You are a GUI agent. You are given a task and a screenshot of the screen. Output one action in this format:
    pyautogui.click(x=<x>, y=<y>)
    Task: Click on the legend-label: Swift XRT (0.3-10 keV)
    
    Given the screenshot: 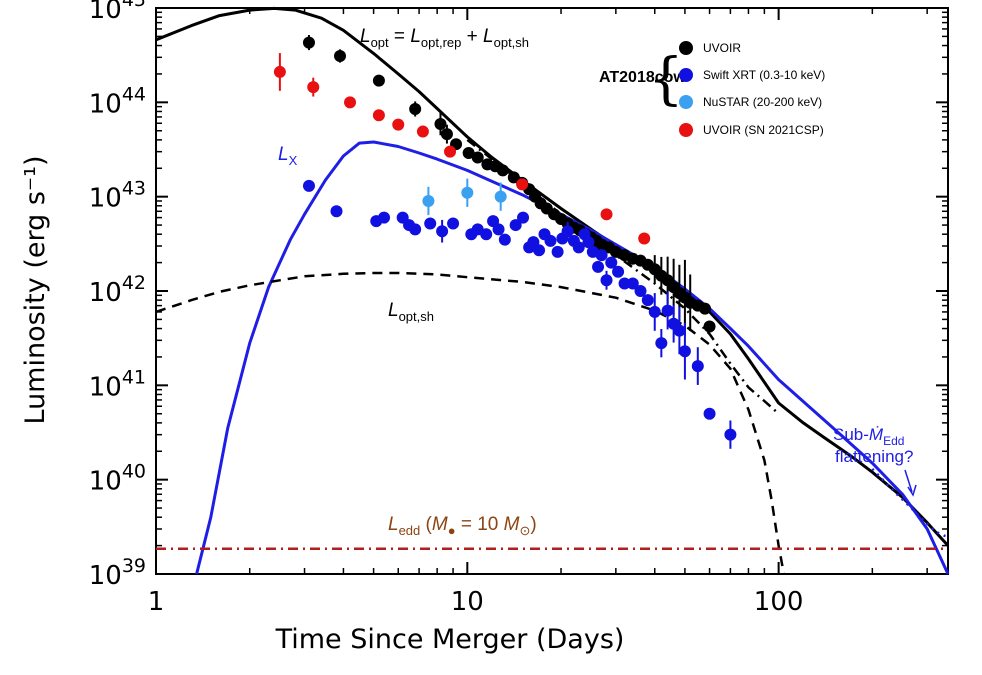 What is the action you would take?
    pyautogui.click(x=764, y=75)
    